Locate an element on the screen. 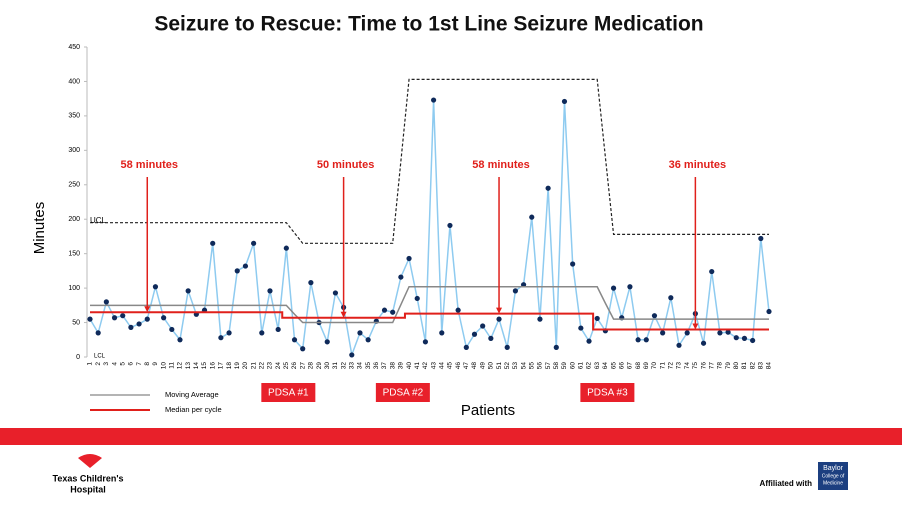 The height and width of the screenshot is (507, 902). x-tick-label: 75 is located at coordinates (695, 366).